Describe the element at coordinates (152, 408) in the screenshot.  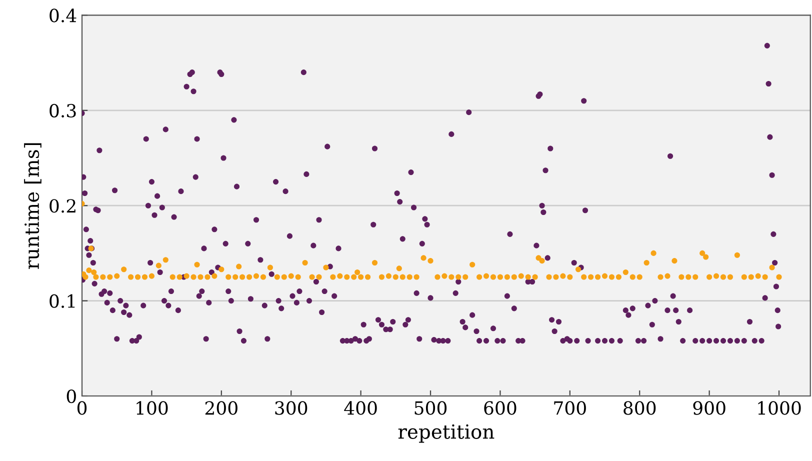
I see `x-tick-label: 100` at that location.